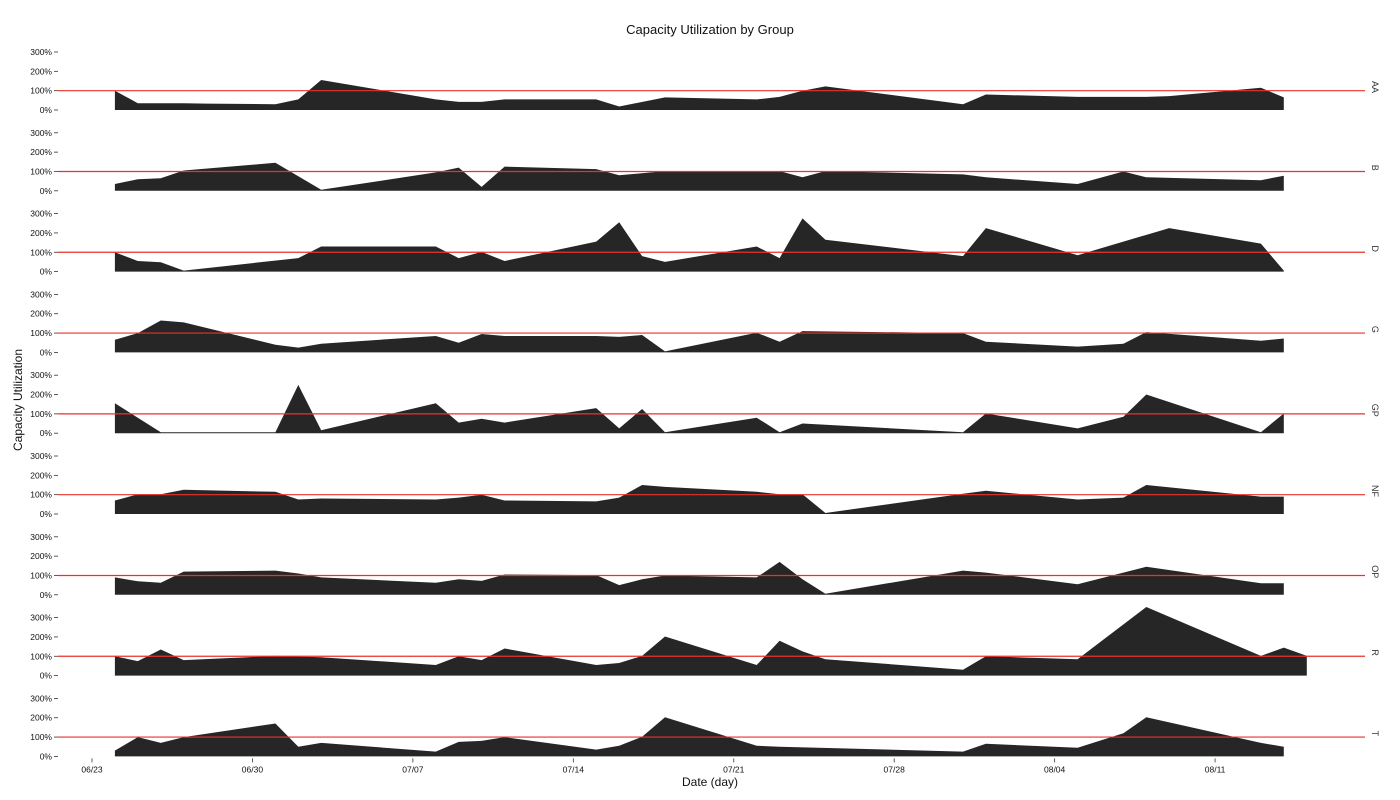 This screenshot has height=800, width=1400. Describe the element at coordinates (710, 641) in the screenshot. I see `area-series-r` at that location.